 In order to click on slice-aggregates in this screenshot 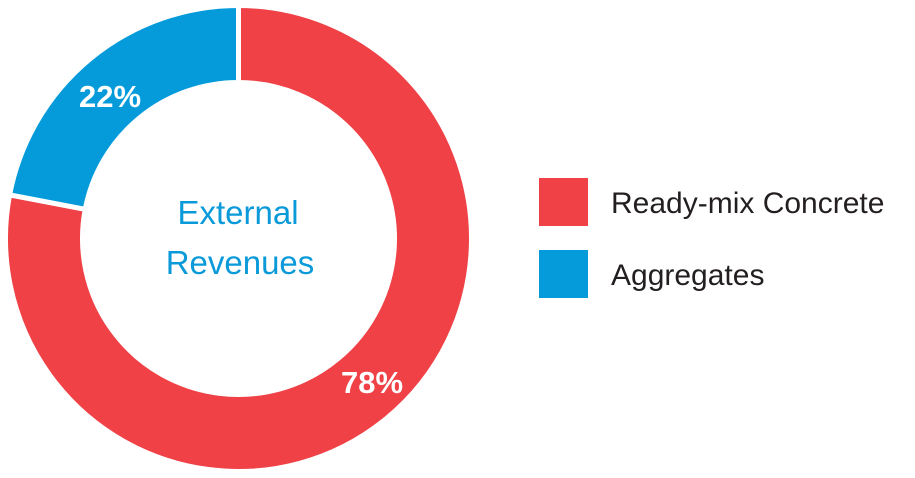, I will do `click(123, 107)`.